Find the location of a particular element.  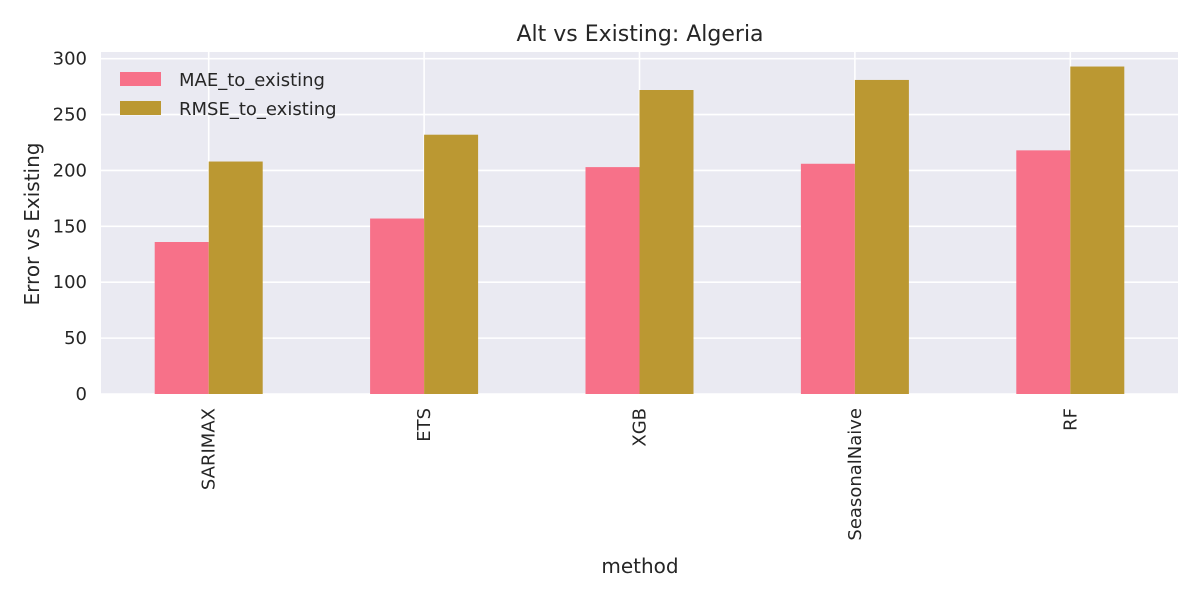

bar-mae-to-existing-sarimax is located at coordinates (181, 318).